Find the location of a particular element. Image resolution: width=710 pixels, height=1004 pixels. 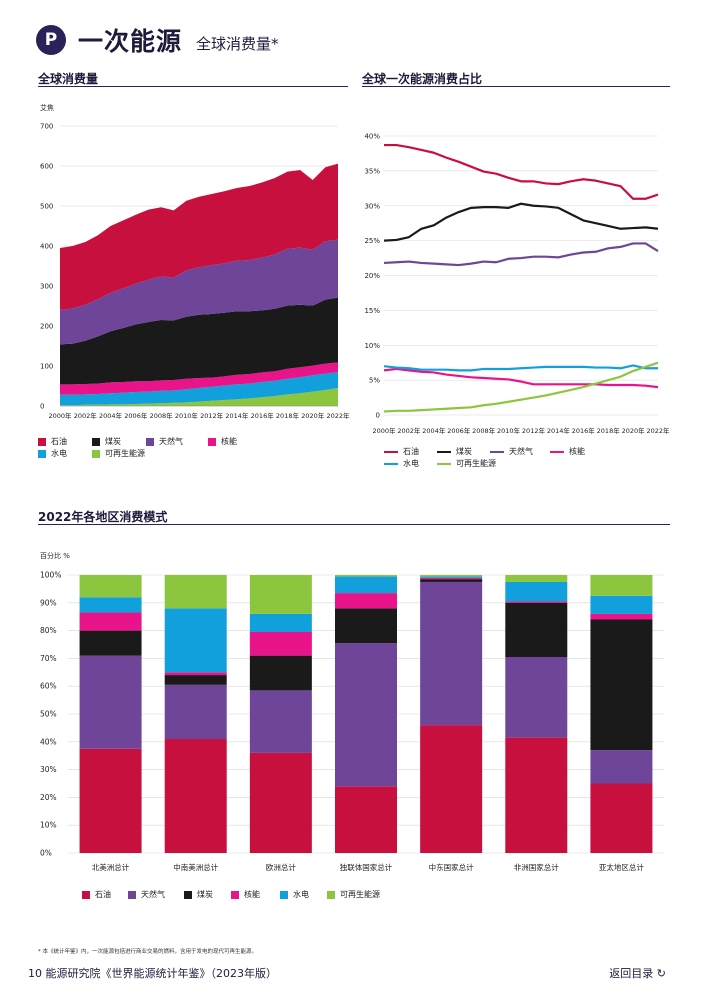

area-renew is located at coordinates (199, 397).